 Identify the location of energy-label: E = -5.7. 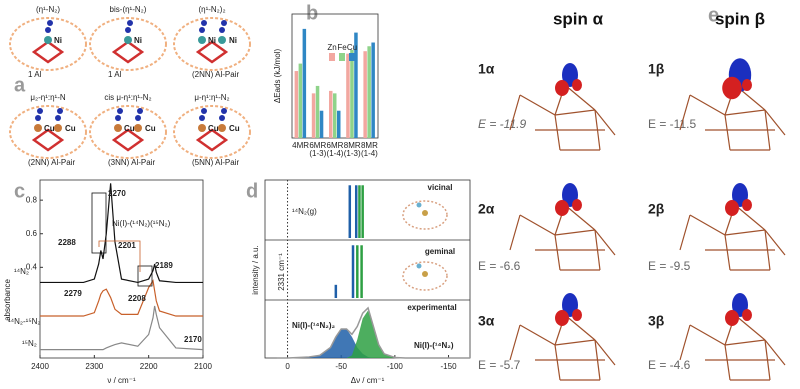
(499, 365).